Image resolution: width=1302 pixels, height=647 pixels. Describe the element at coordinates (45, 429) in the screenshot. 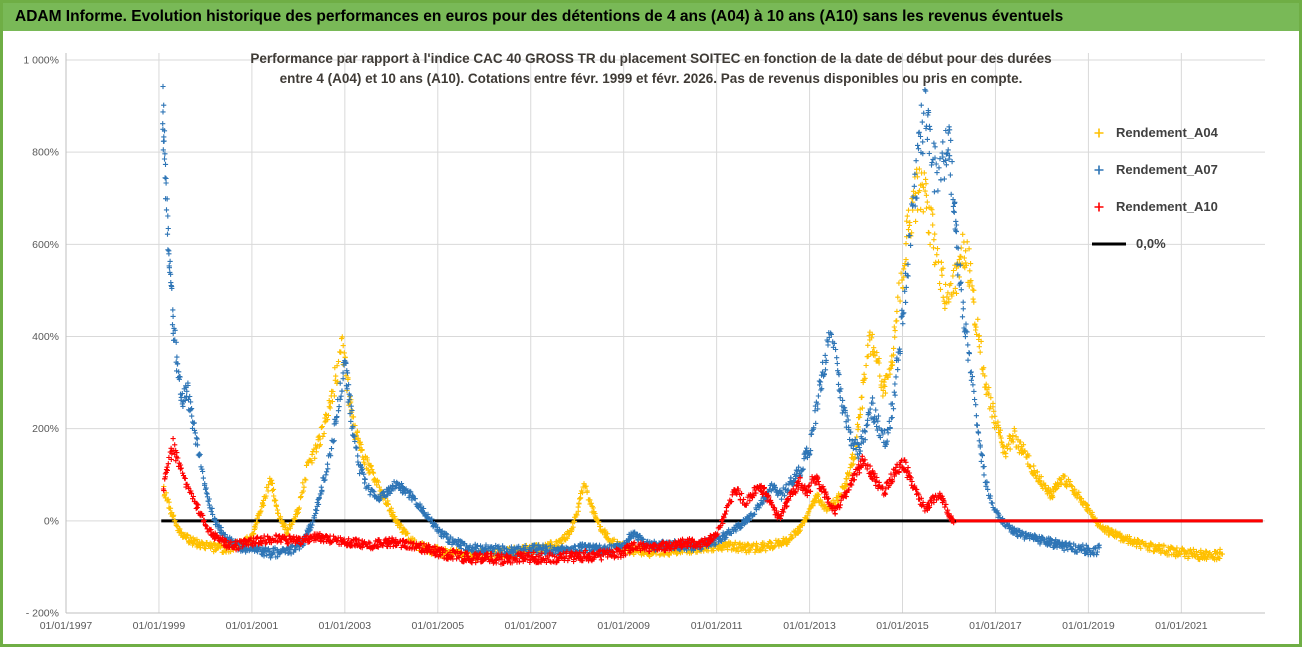

I see `svg-text: 200%` at that location.